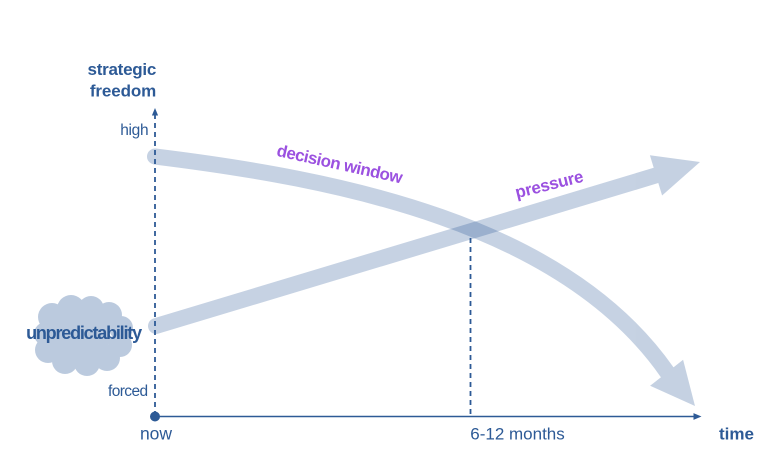 The image size is (768, 455). I want to click on svg-text: time, so click(736, 434).